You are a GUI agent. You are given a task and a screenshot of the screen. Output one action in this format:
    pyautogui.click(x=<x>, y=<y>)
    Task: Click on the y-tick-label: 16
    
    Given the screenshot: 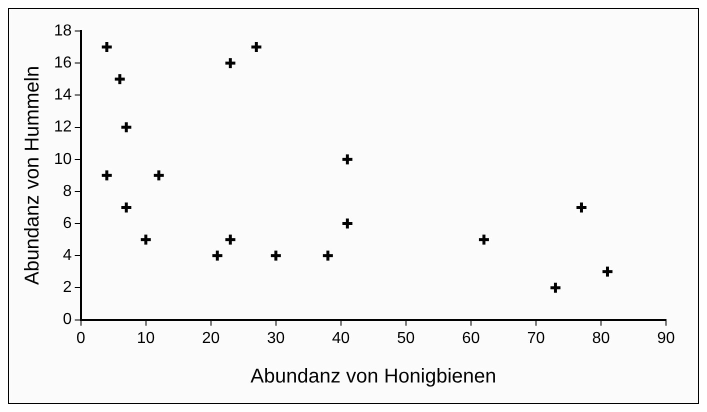 What is the action you would take?
    pyautogui.click(x=63, y=63)
    